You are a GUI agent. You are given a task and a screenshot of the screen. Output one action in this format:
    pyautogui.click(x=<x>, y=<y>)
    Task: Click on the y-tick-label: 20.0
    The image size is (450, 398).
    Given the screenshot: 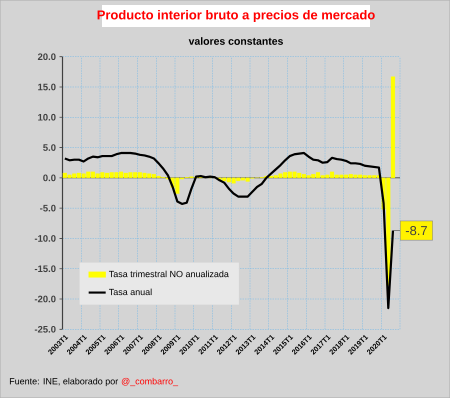 What is the action you would take?
    pyautogui.click(x=47, y=56)
    